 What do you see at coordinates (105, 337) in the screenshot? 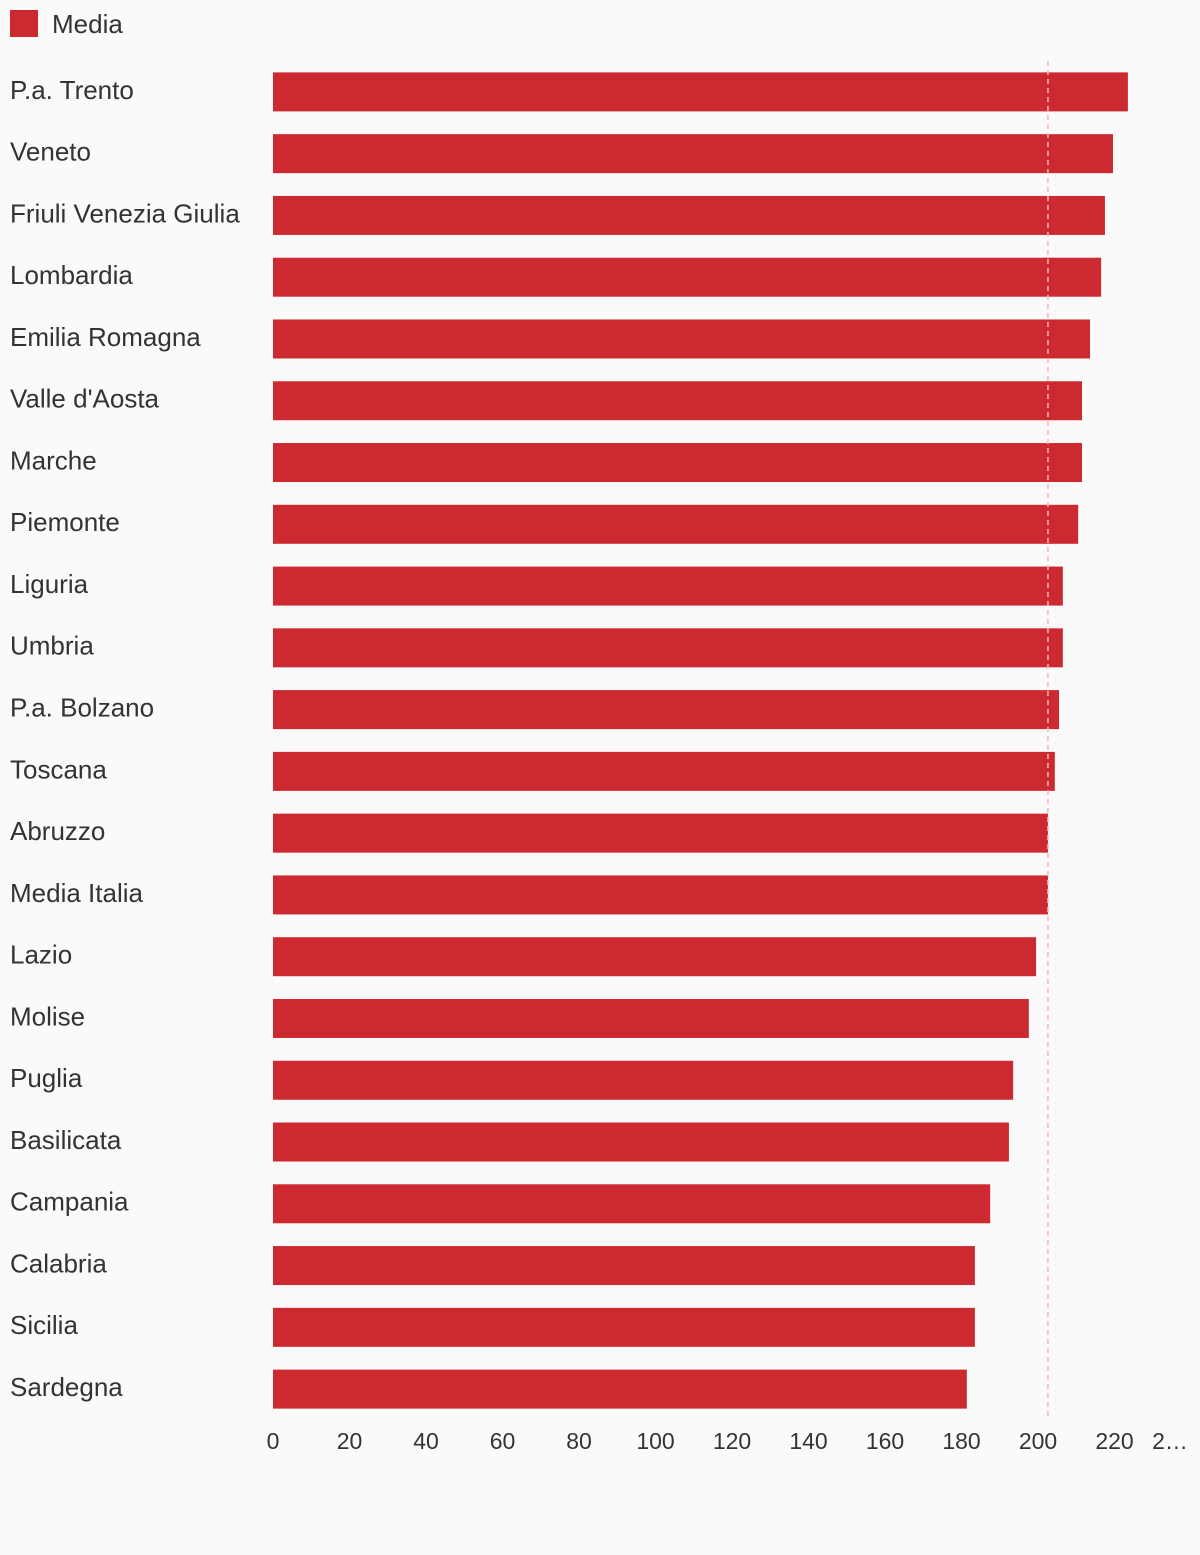
I see `y-tick-label: Emilia Romagna` at bounding box center [105, 337].